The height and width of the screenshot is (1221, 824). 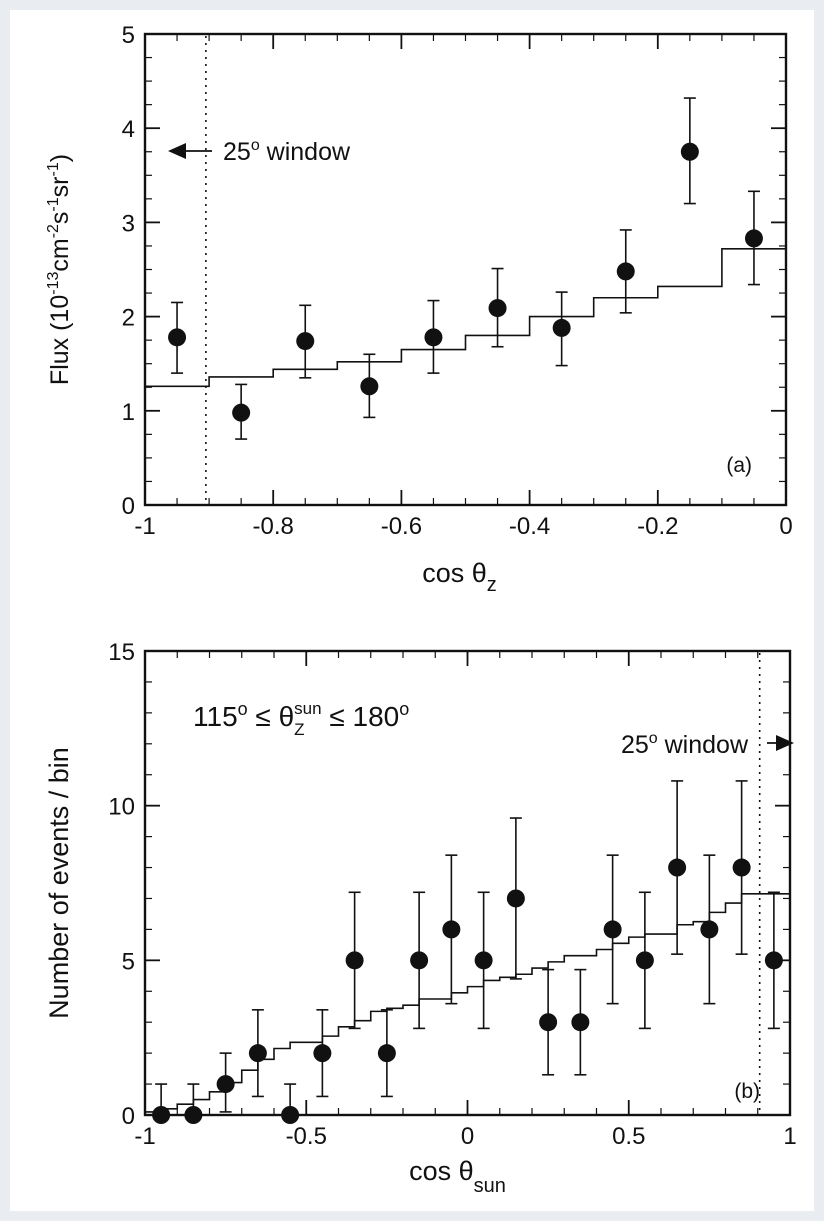 What do you see at coordinates (121, 807) in the screenshot?
I see `y-tick-label: 10` at bounding box center [121, 807].